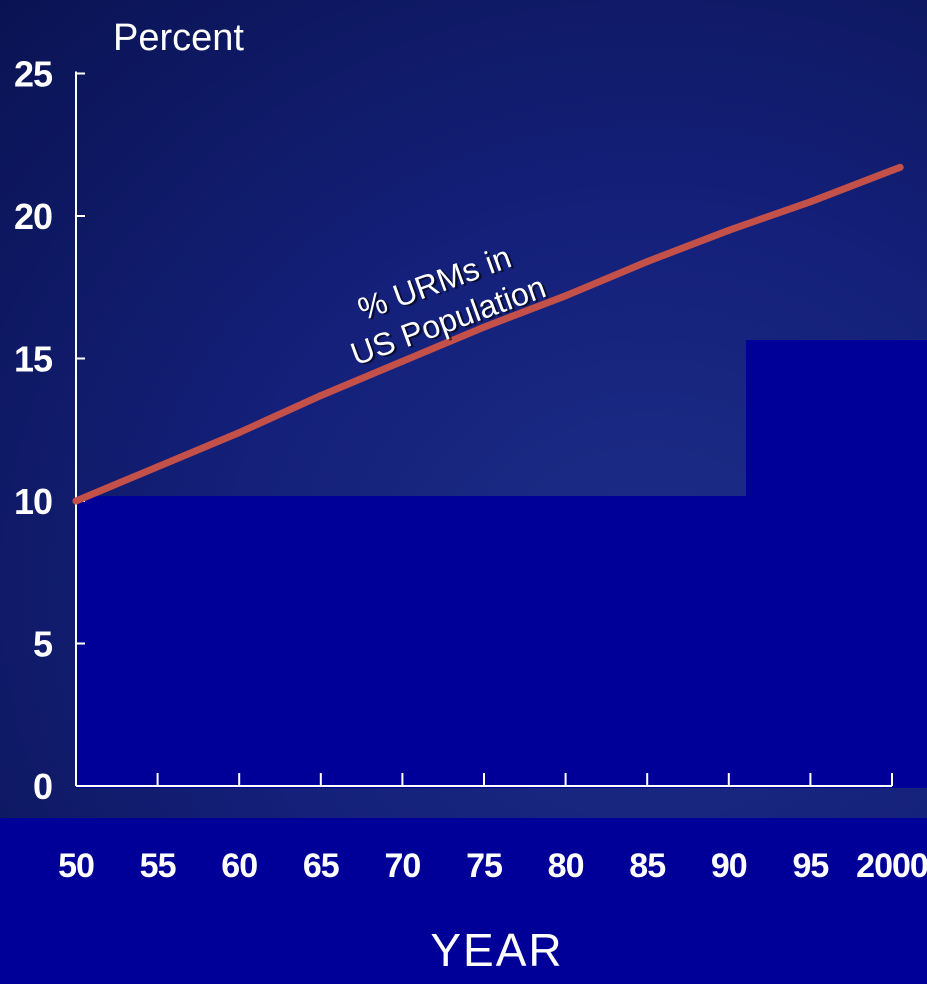 Image resolution: width=927 pixels, height=984 pixels. What do you see at coordinates (33, 216) in the screenshot?
I see `y-tick-label: 20` at bounding box center [33, 216].